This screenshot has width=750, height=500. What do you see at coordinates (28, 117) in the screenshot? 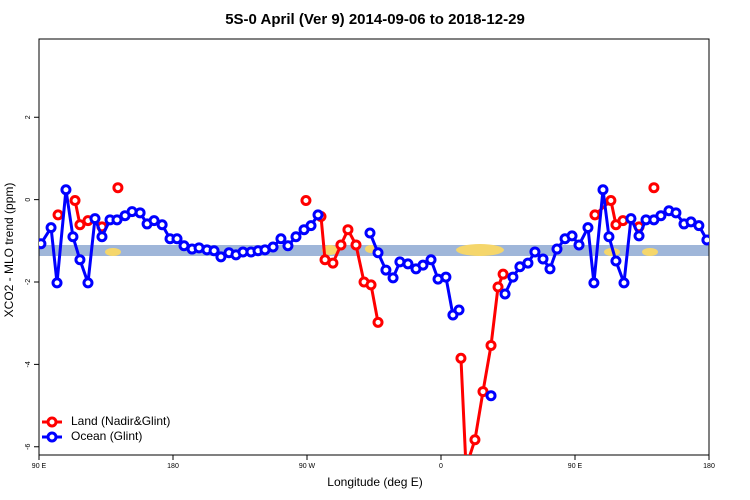
I see `y-tick-label: 2` at bounding box center [28, 117].